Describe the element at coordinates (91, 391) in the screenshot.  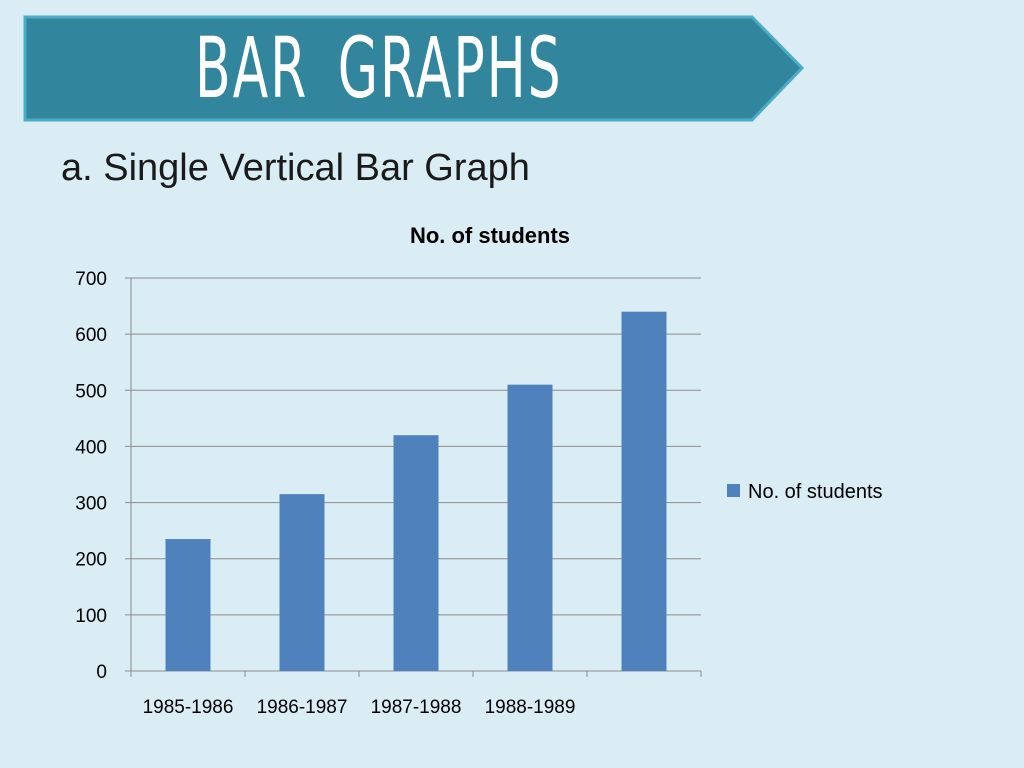
I see `y-tick-label: 500` at that location.